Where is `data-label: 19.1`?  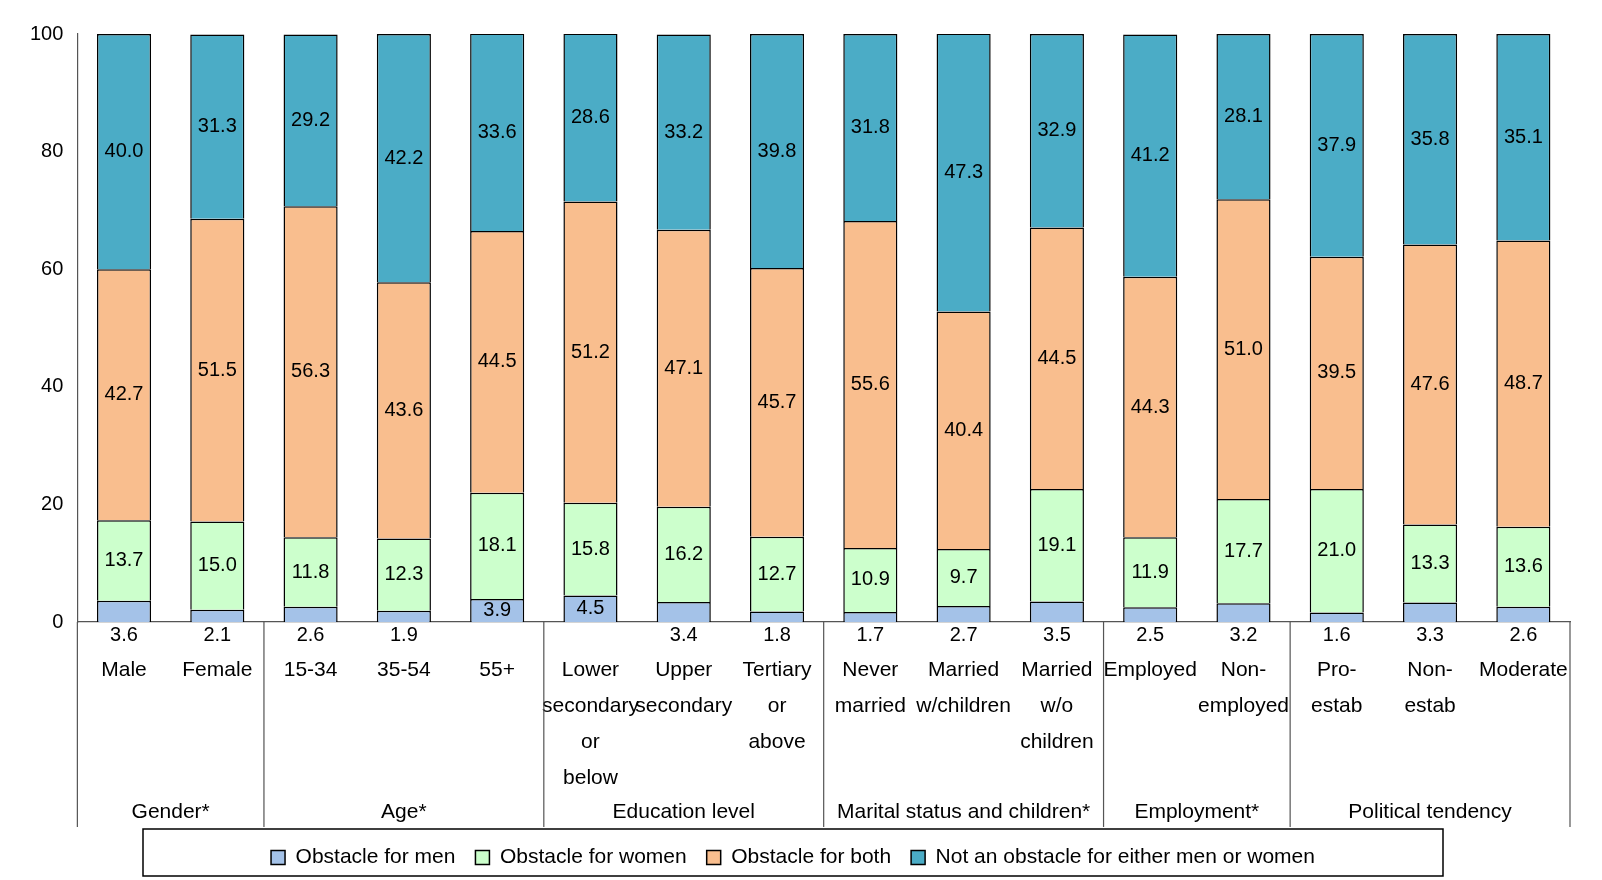 data-label: 19.1 is located at coordinates (1057, 543).